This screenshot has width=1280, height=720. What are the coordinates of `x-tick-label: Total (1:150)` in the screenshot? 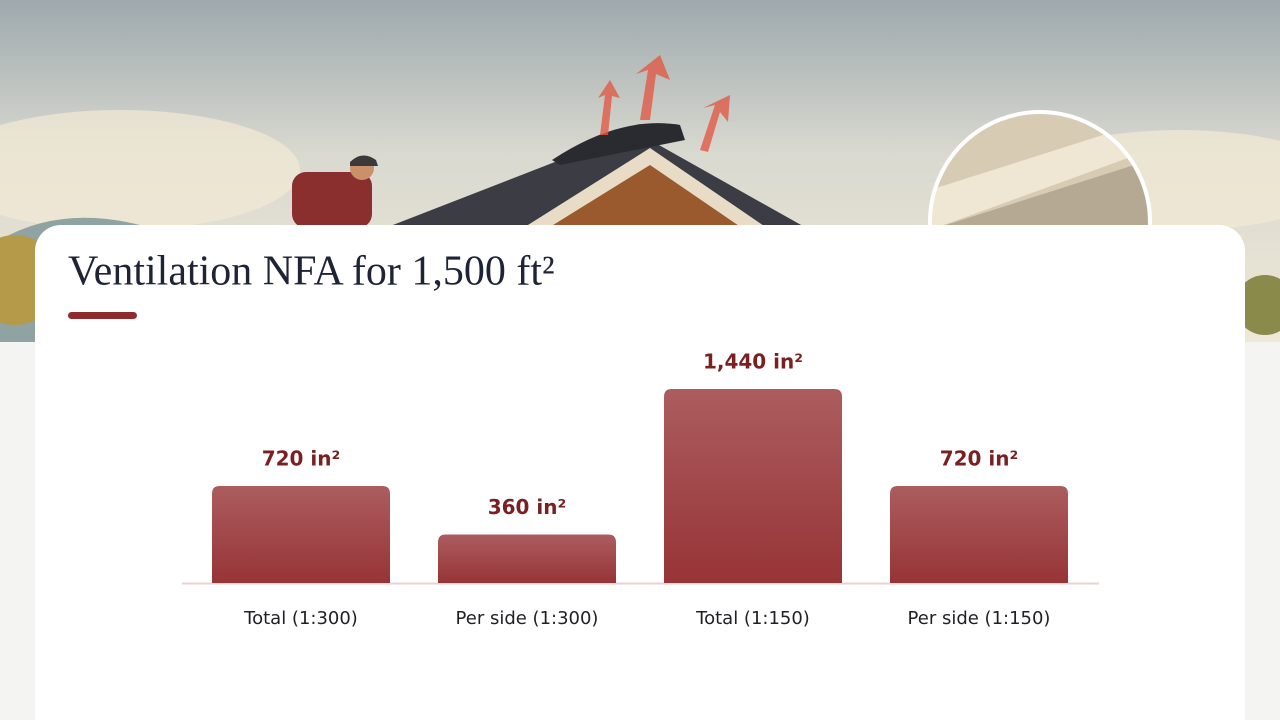 It's located at (752, 618).